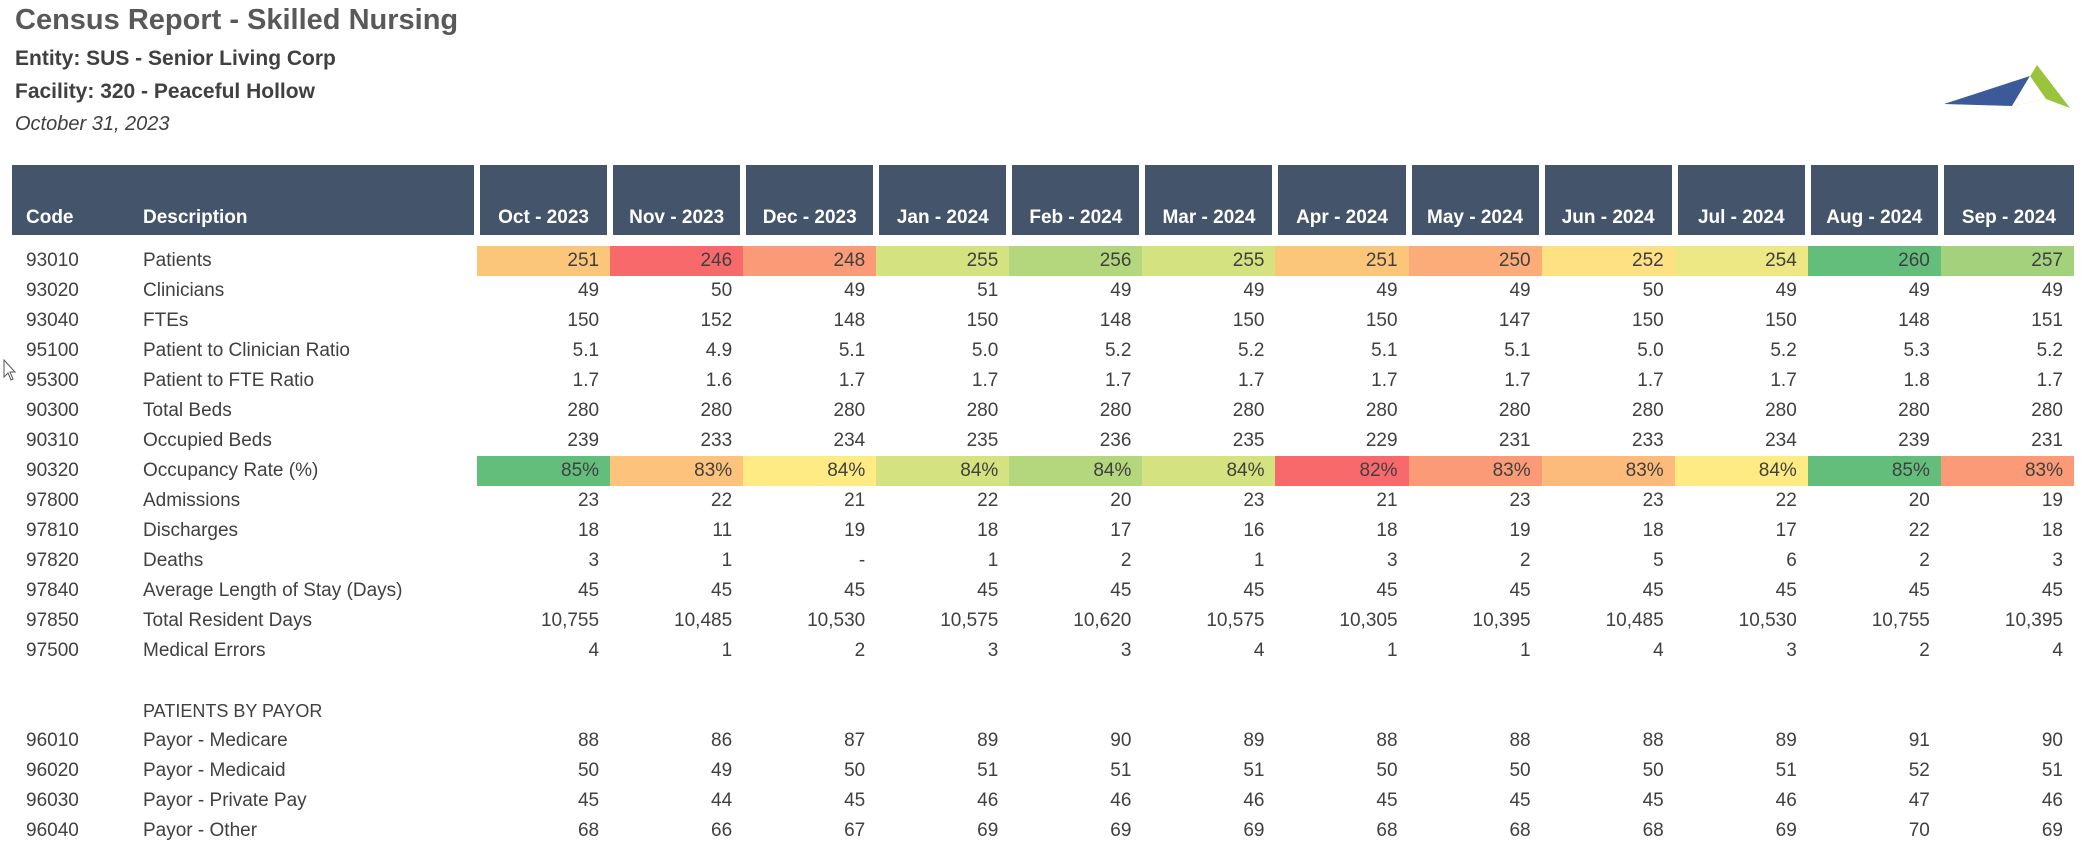 The height and width of the screenshot is (856, 2085). Describe the element at coordinates (1076, 261) in the screenshot. I see `value-cell: 256` at that location.